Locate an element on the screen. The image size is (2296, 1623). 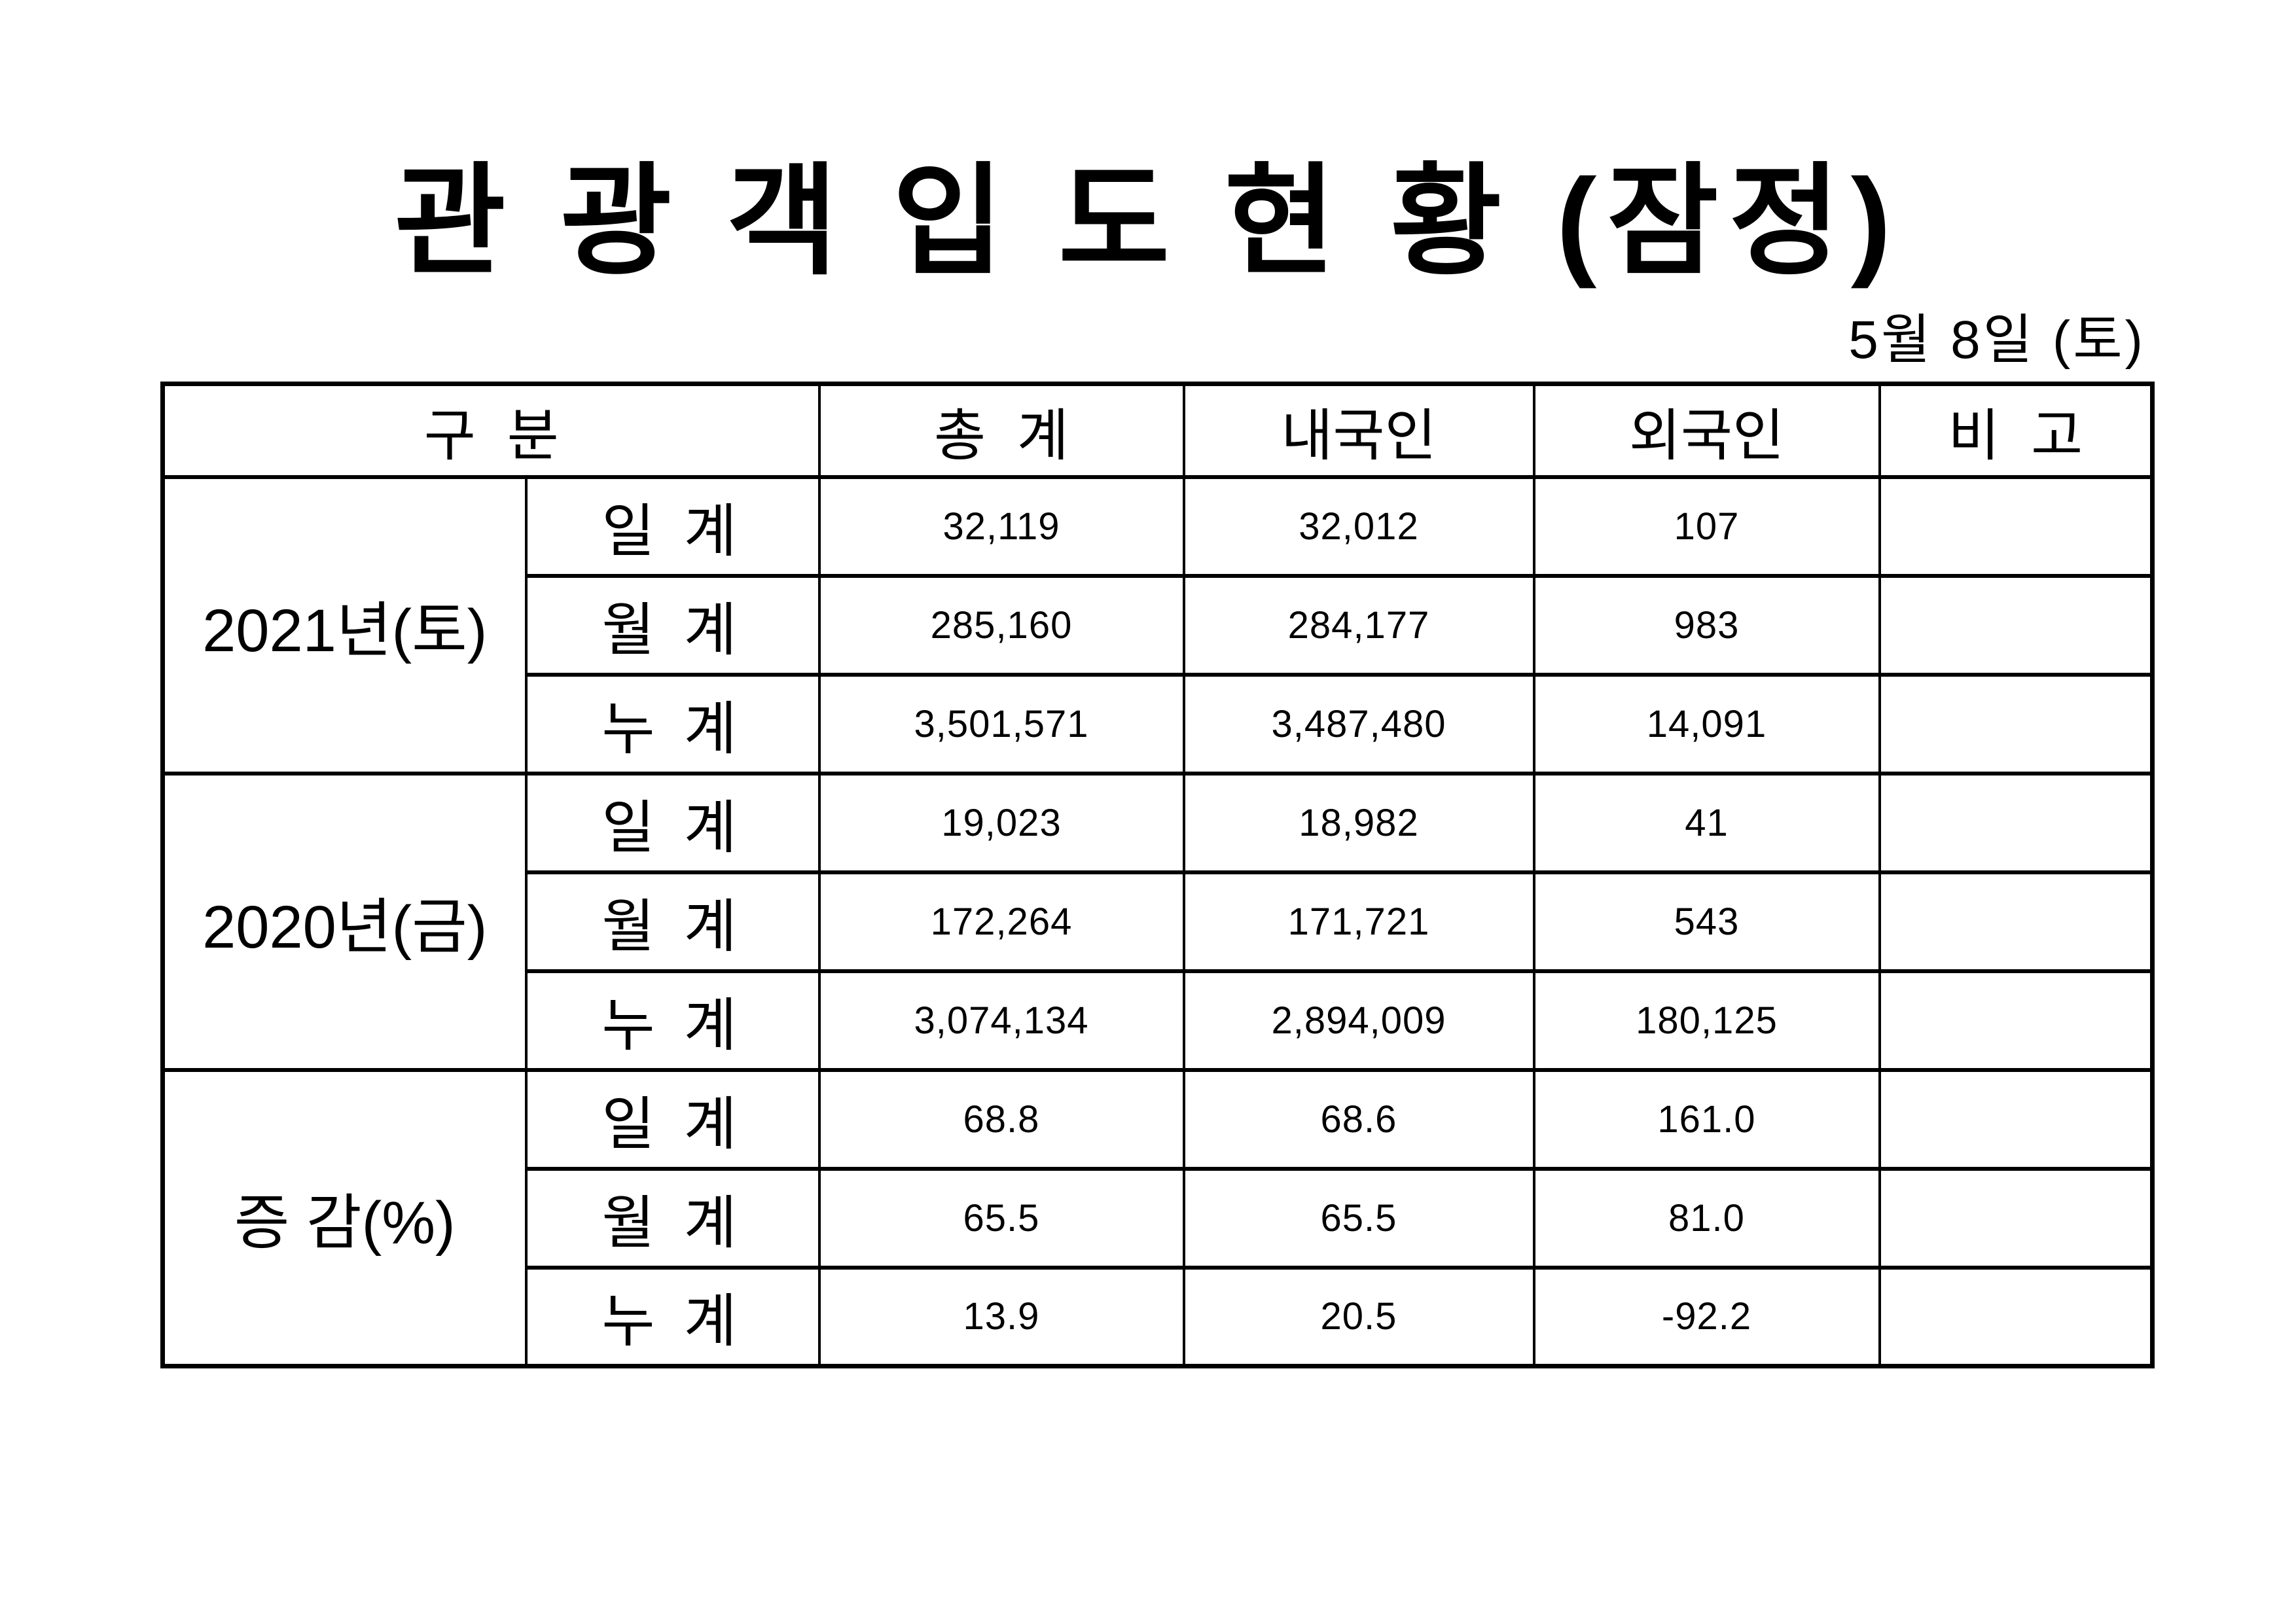
table-row-2020-monthly: 월 계 172,264 171,721 543 is located at coordinates (1158, 921).